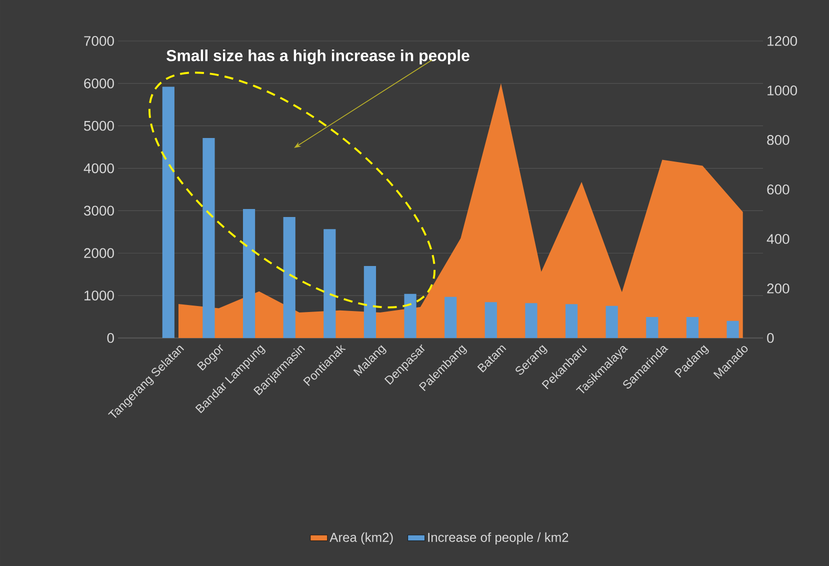 The width and height of the screenshot is (829, 566). What do you see at coordinates (783, 41) in the screenshot?
I see `y2-tick-label: 1200` at bounding box center [783, 41].